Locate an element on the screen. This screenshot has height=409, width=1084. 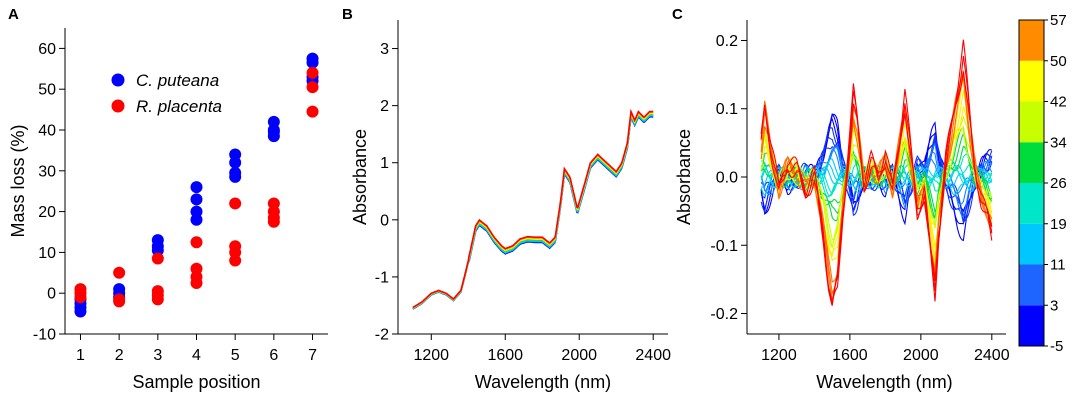
y-tick-label: 20 is located at coordinates (47, 212).